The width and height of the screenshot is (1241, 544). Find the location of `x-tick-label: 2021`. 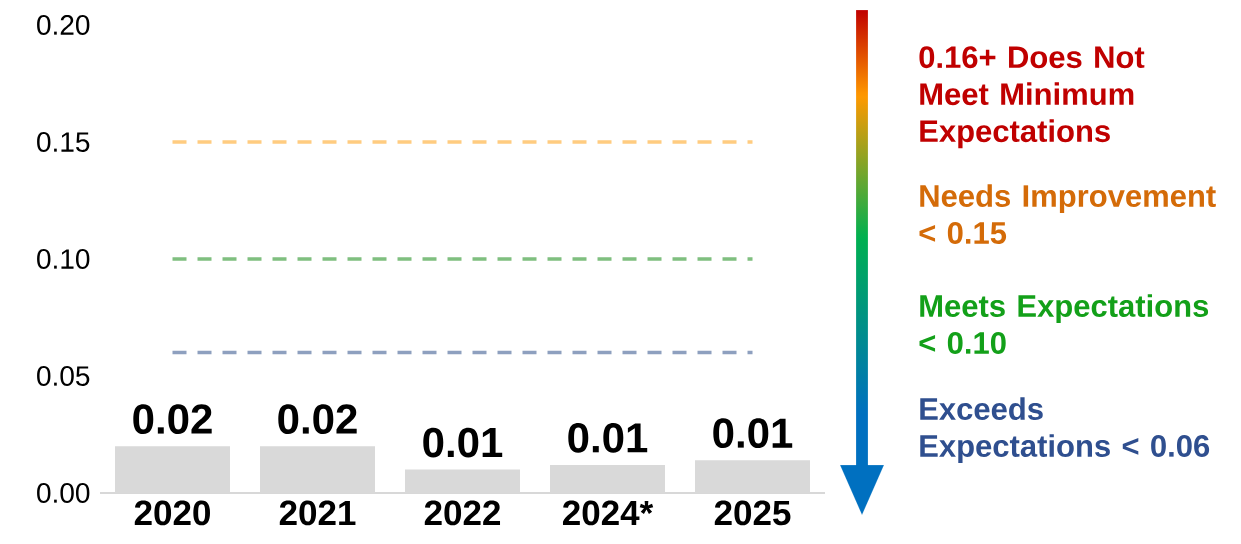

x-tick-label: 2021 is located at coordinates (317, 513).